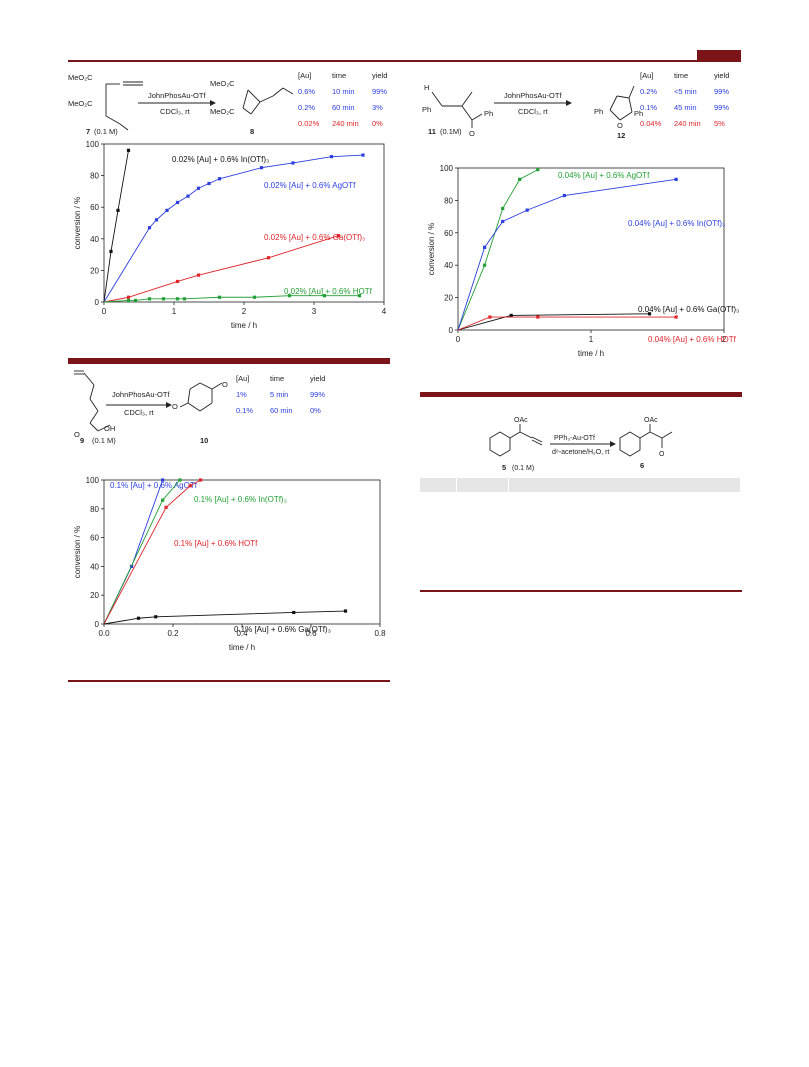 This screenshot has width=809, height=1067. Describe the element at coordinates (306, 91) in the screenshot. I see `table-cell: 0.6%` at that location.